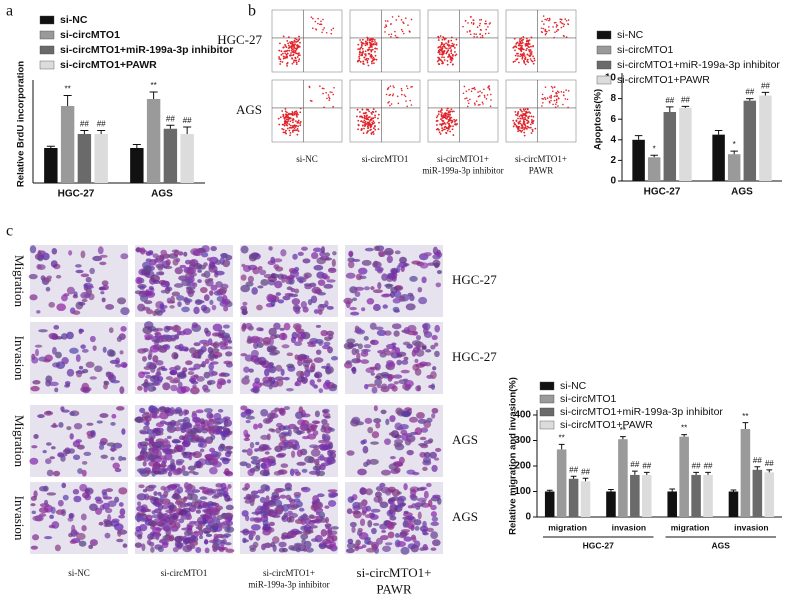 The image size is (800, 605). I want to click on plot-frame, so click(463, 41).